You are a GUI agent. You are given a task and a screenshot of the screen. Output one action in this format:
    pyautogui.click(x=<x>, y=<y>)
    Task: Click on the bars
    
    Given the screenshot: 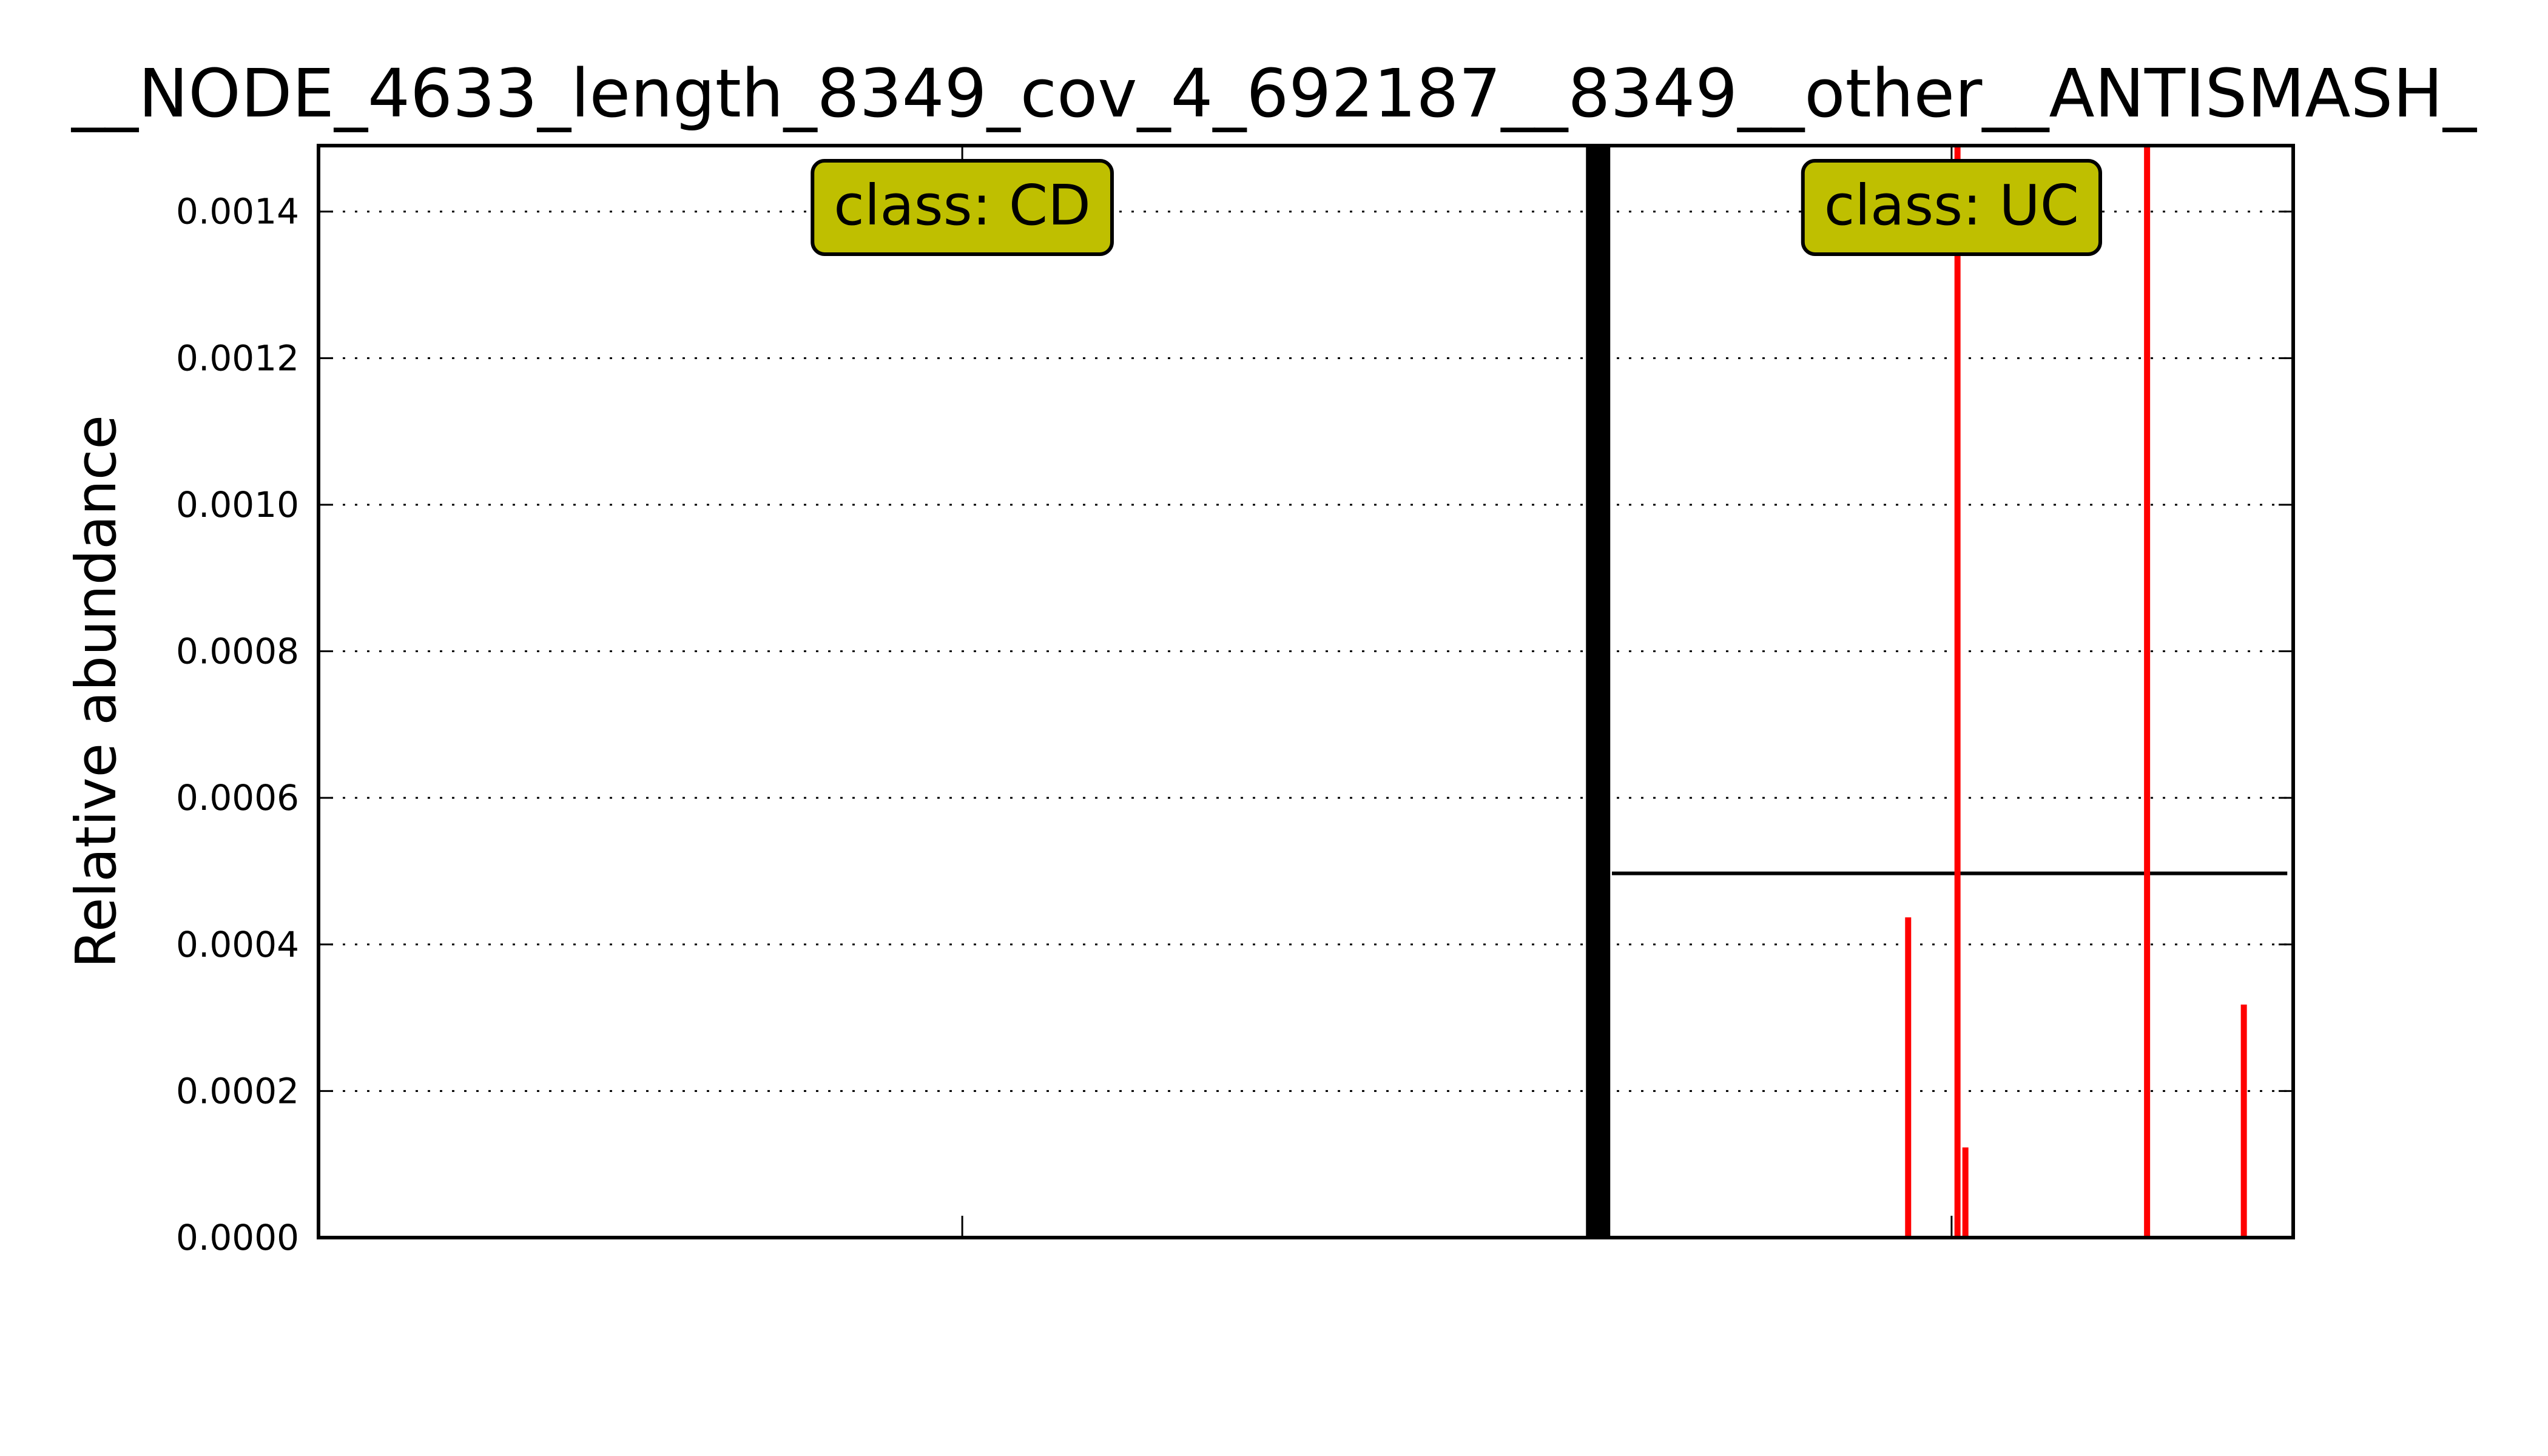 What is the action you would take?
    pyautogui.click(x=2076, y=692)
    